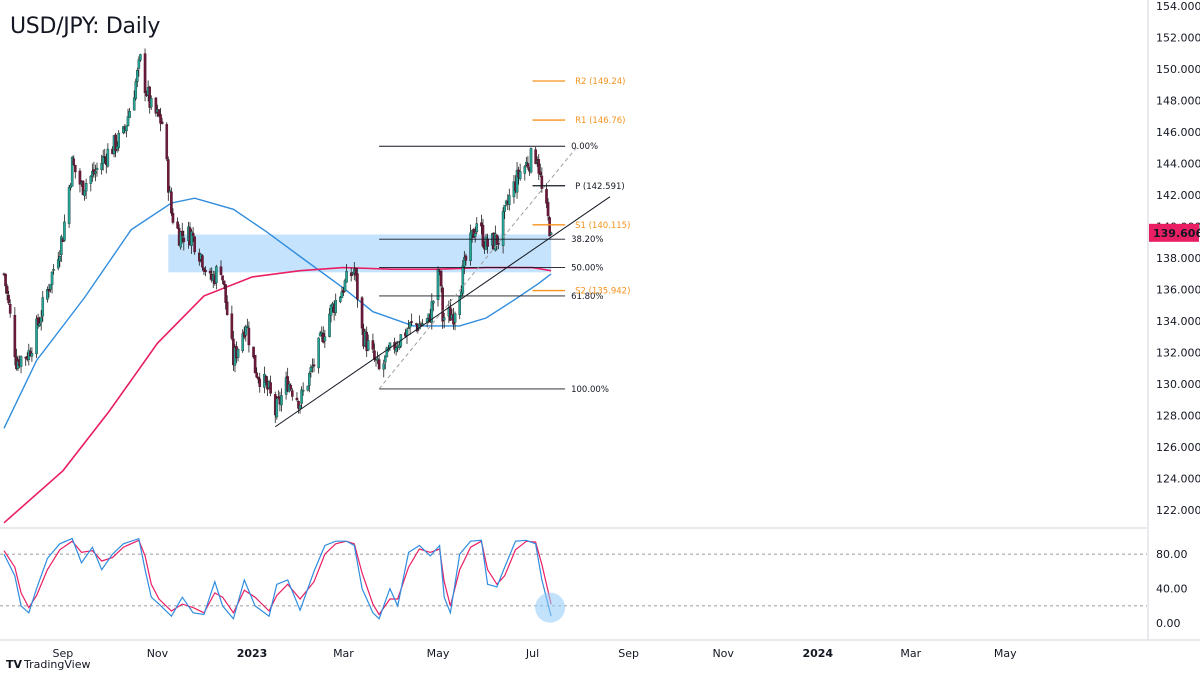 The width and height of the screenshot is (1200, 675). I want to click on pivot-label: S1 (140.115), so click(602, 226).